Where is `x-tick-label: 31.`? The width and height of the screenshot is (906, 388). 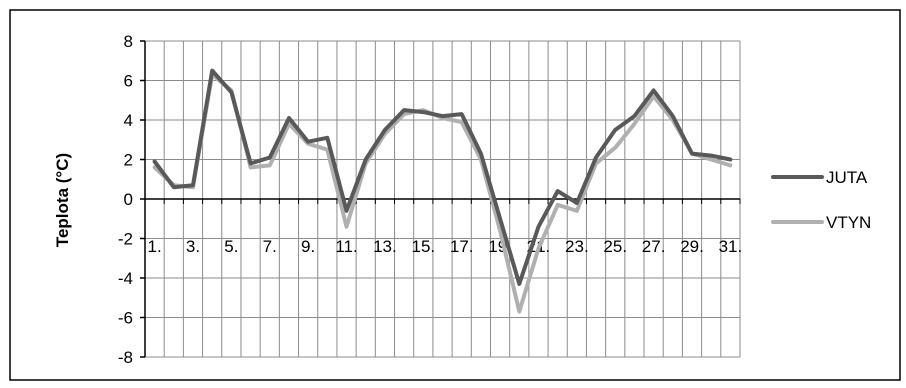 x-tick-label: 31. is located at coordinates (731, 246).